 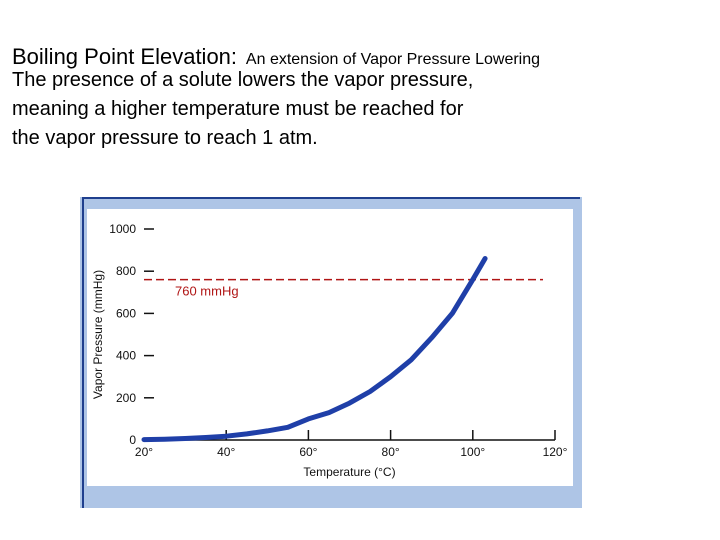 What do you see at coordinates (393, 59) in the screenshot?
I see `title-subtitle: An extension of Vapor Pressure Lowering` at bounding box center [393, 59].